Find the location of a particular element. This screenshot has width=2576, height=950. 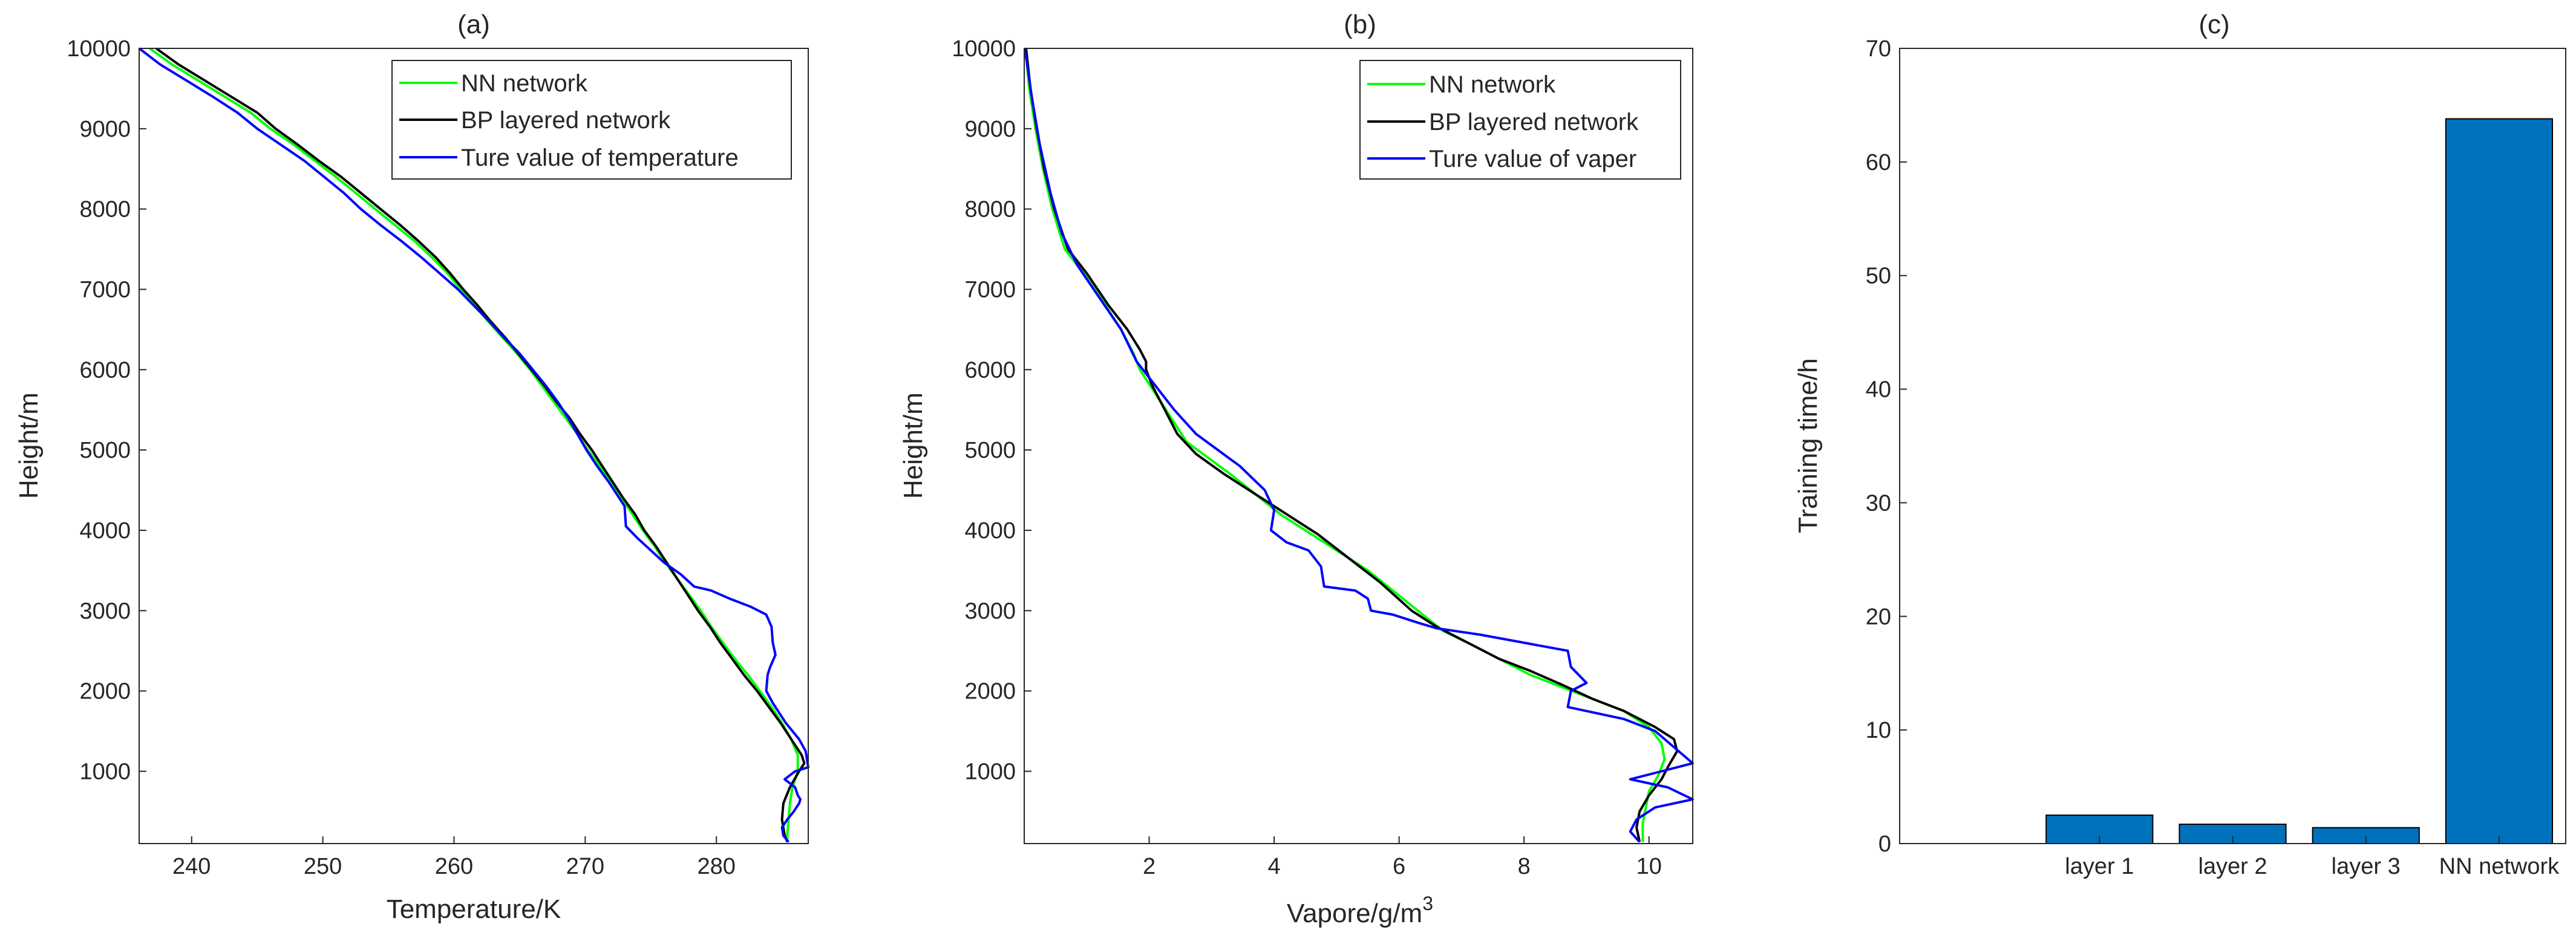

c-y-tick-label: 30 is located at coordinates (1878, 503).